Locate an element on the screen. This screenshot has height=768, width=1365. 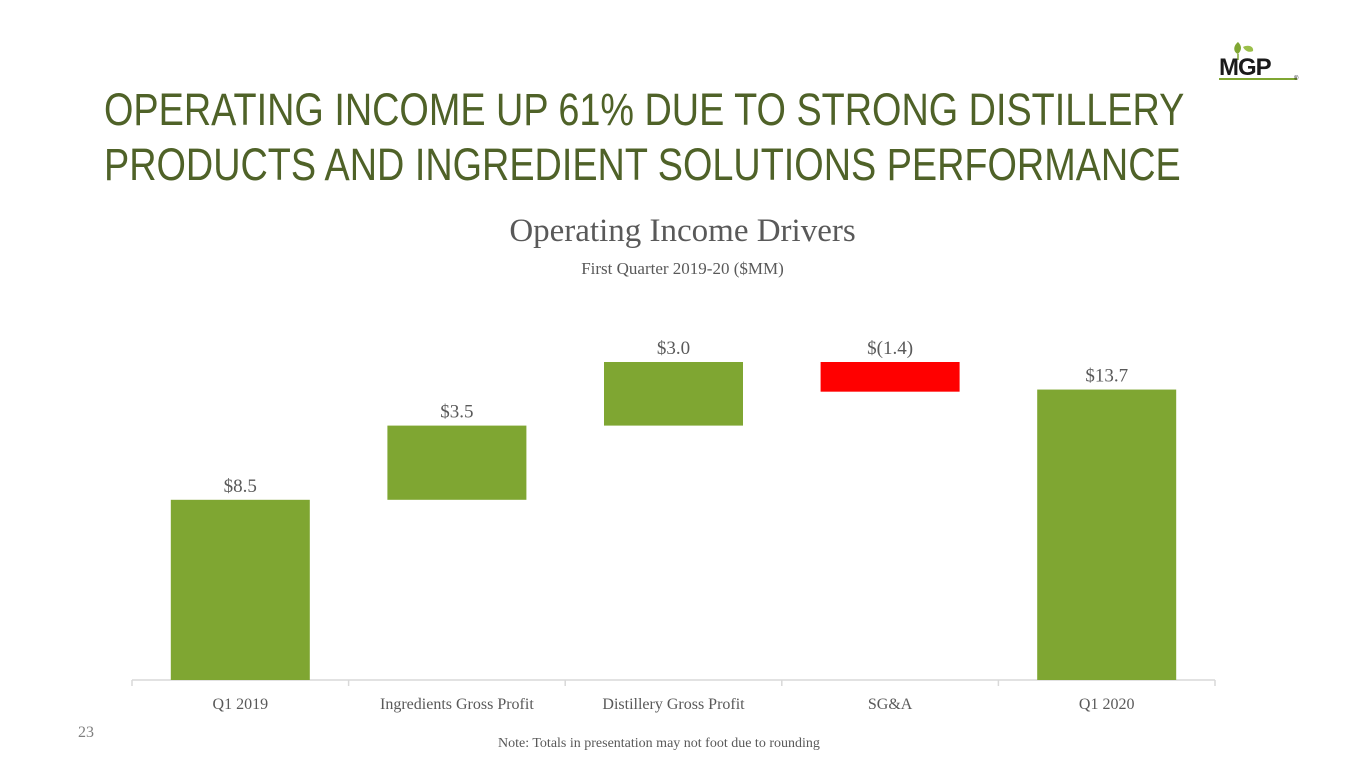
bar-q1-2019 is located at coordinates (240, 589).